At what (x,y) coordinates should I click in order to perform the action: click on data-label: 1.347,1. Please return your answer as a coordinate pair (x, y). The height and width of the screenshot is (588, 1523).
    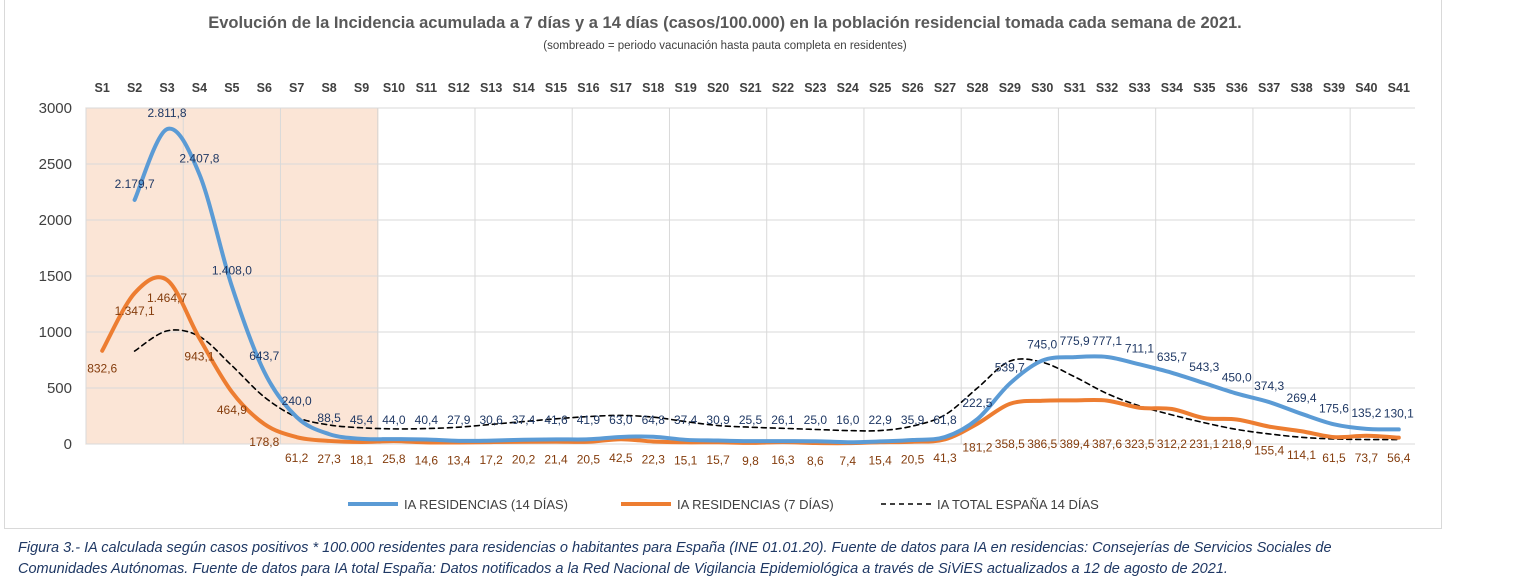
    Looking at the image, I should click on (135, 311).